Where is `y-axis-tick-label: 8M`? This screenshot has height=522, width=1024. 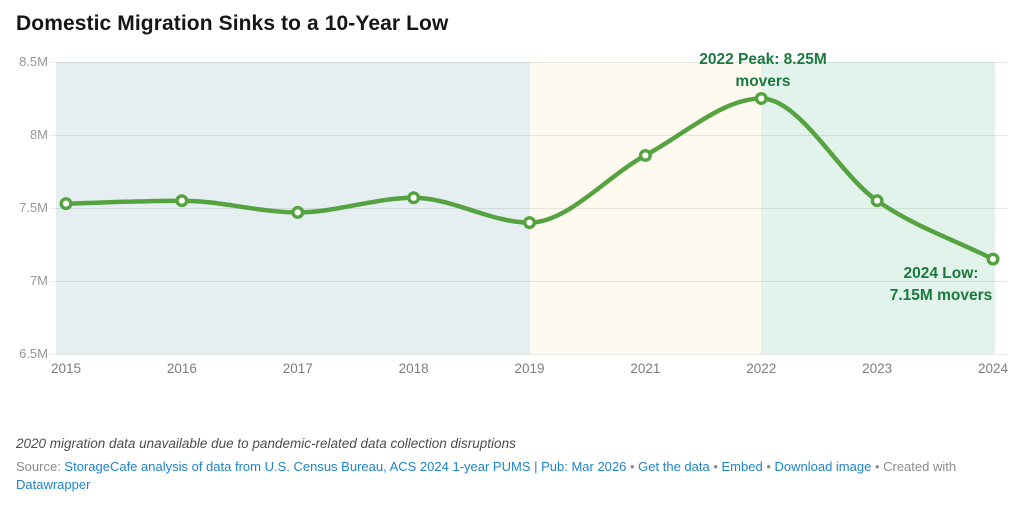 y-axis-tick-label: 8M is located at coordinates (38, 134).